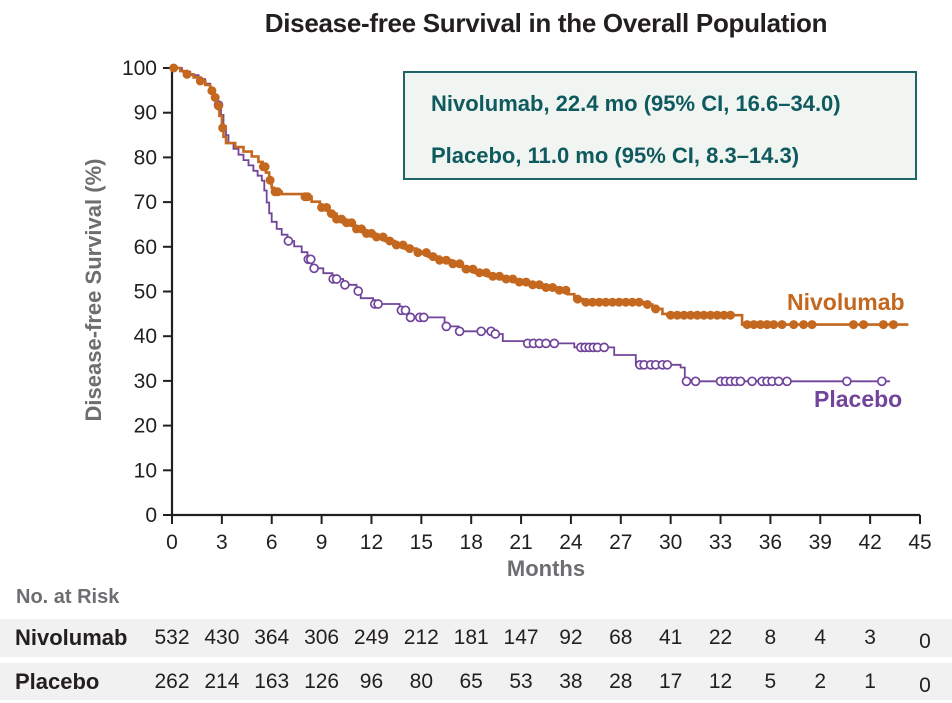 This screenshot has width=952, height=703. I want to click on risk-cell: 41, so click(670, 637).